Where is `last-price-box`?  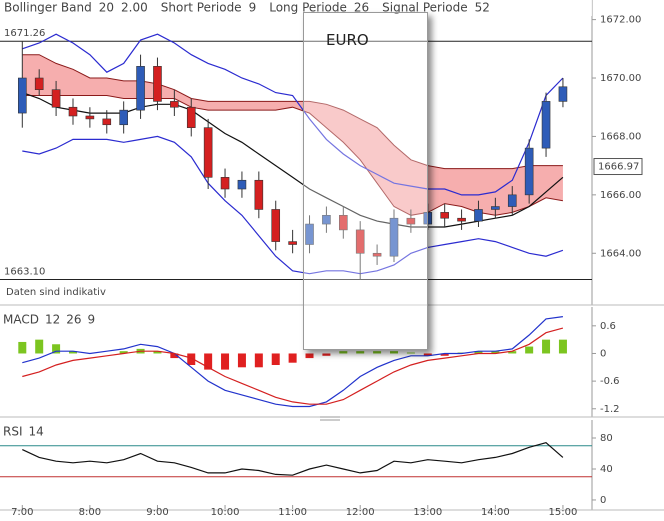 last-price-box is located at coordinates (618, 167).